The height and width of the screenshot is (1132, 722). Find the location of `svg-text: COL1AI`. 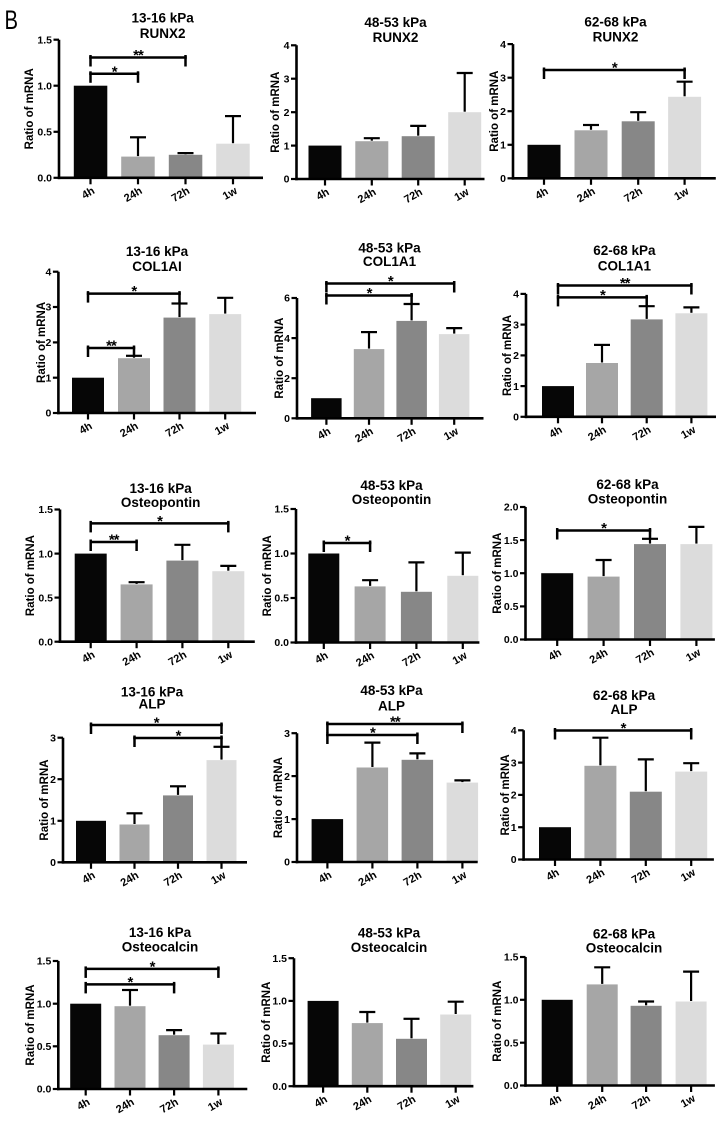

svg-text: COL1AI is located at coordinates (157, 266).